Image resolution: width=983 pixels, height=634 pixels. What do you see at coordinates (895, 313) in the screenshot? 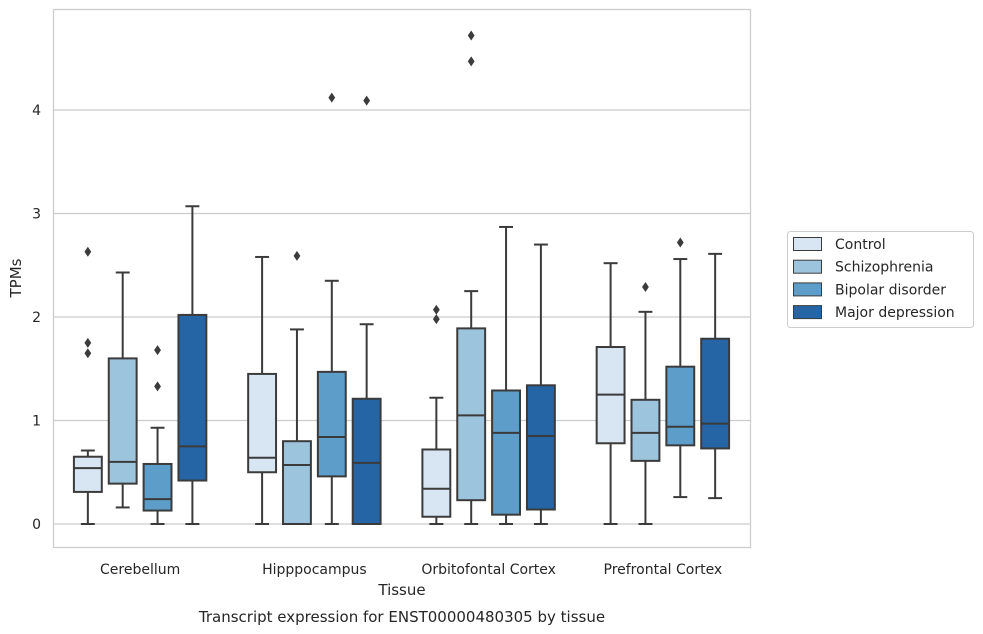
I see `legend-entry-label: Major depression` at bounding box center [895, 313].